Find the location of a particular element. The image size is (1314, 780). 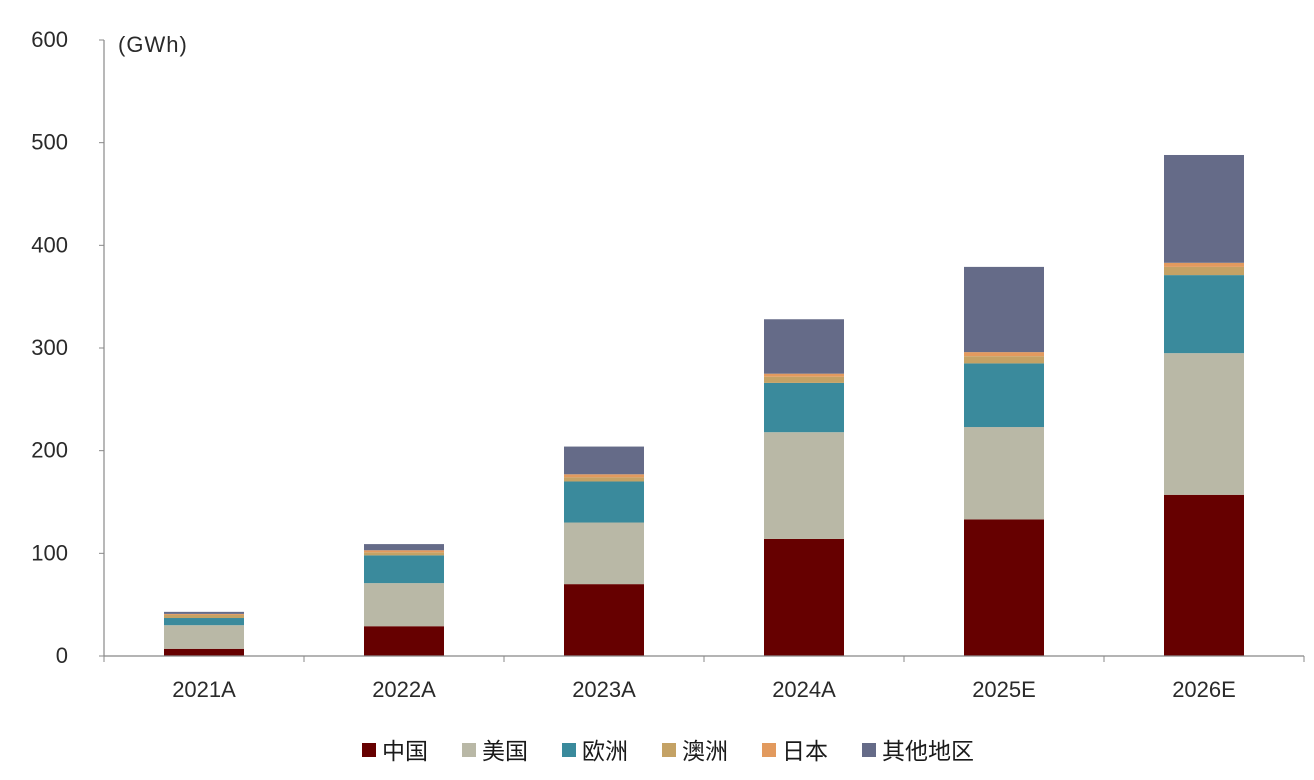

legend-label: 欧洲 is located at coordinates (605, 752).